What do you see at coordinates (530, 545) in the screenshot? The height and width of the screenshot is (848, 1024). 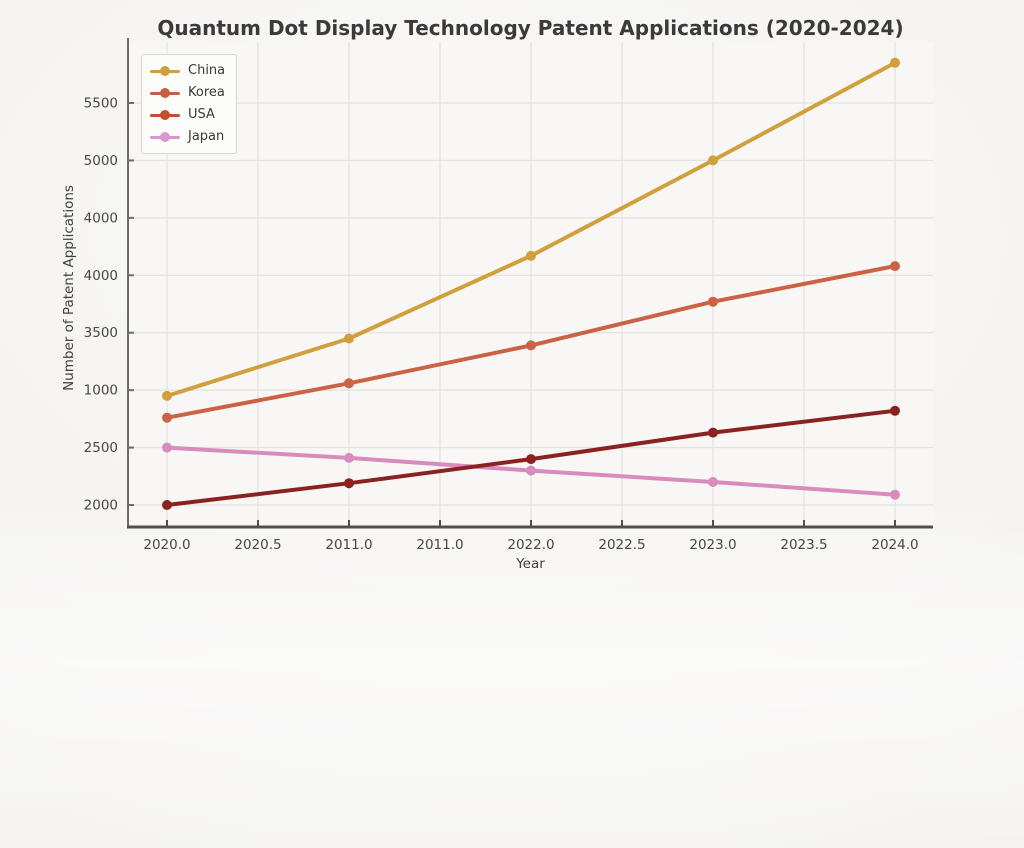 I see `x-tick-label: 2022.0` at bounding box center [530, 545].